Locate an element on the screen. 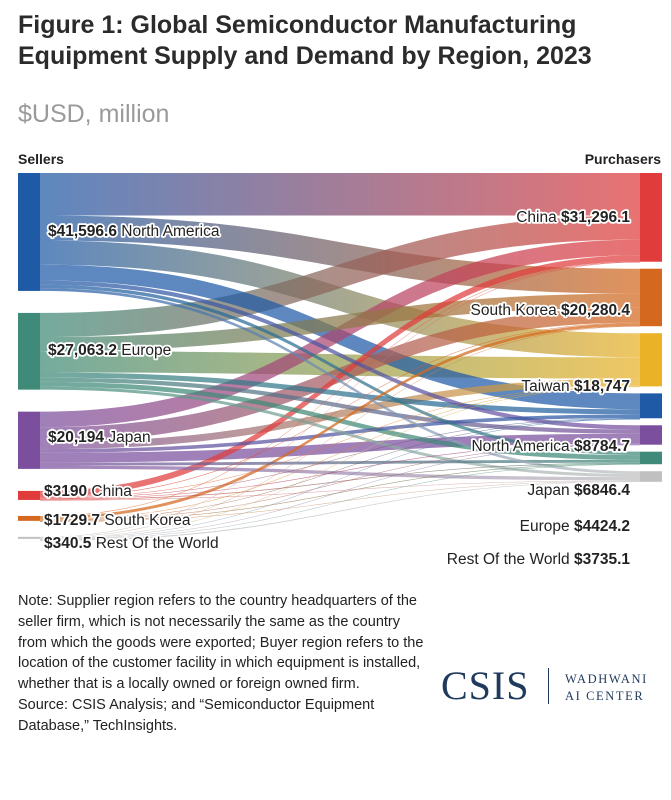 Image resolution: width=671 pixels, height=800 pixels. seller-label-europe: $27,063.2 Europe is located at coordinates (109, 350).